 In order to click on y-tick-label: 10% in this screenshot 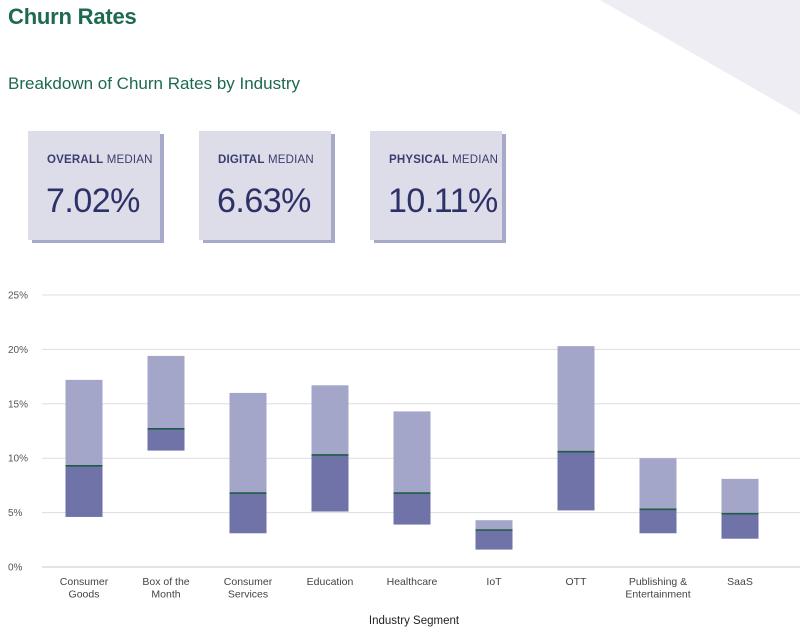, I will do `click(18, 459)`.